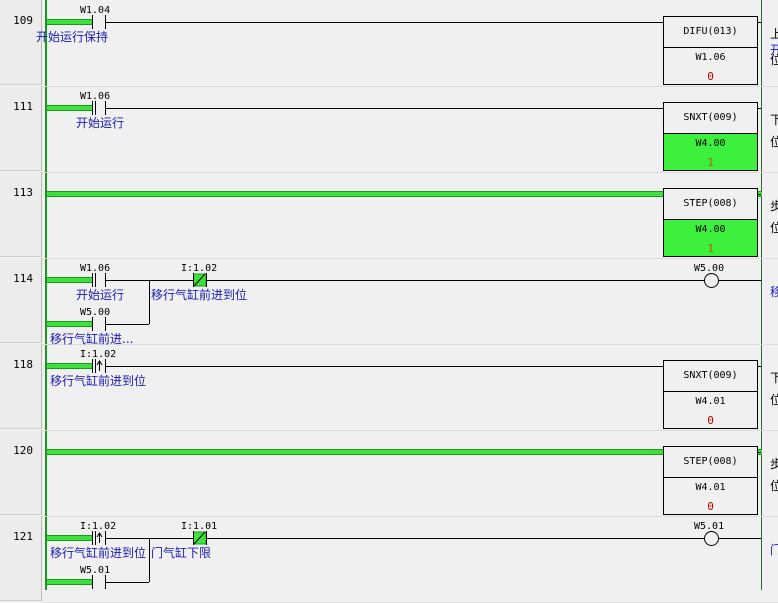  I want to click on contact-address: I:1.01, so click(199, 526).